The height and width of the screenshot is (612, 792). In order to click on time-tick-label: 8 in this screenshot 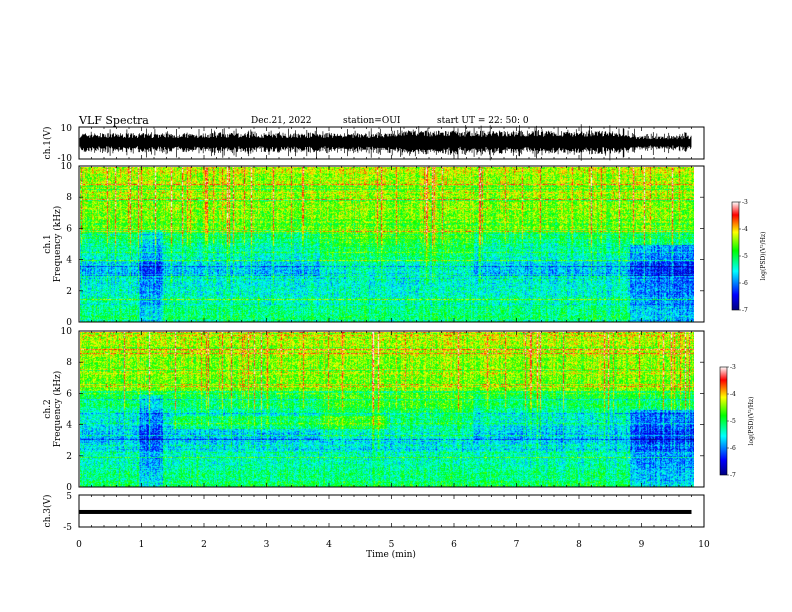, I will do `click(579, 545)`.